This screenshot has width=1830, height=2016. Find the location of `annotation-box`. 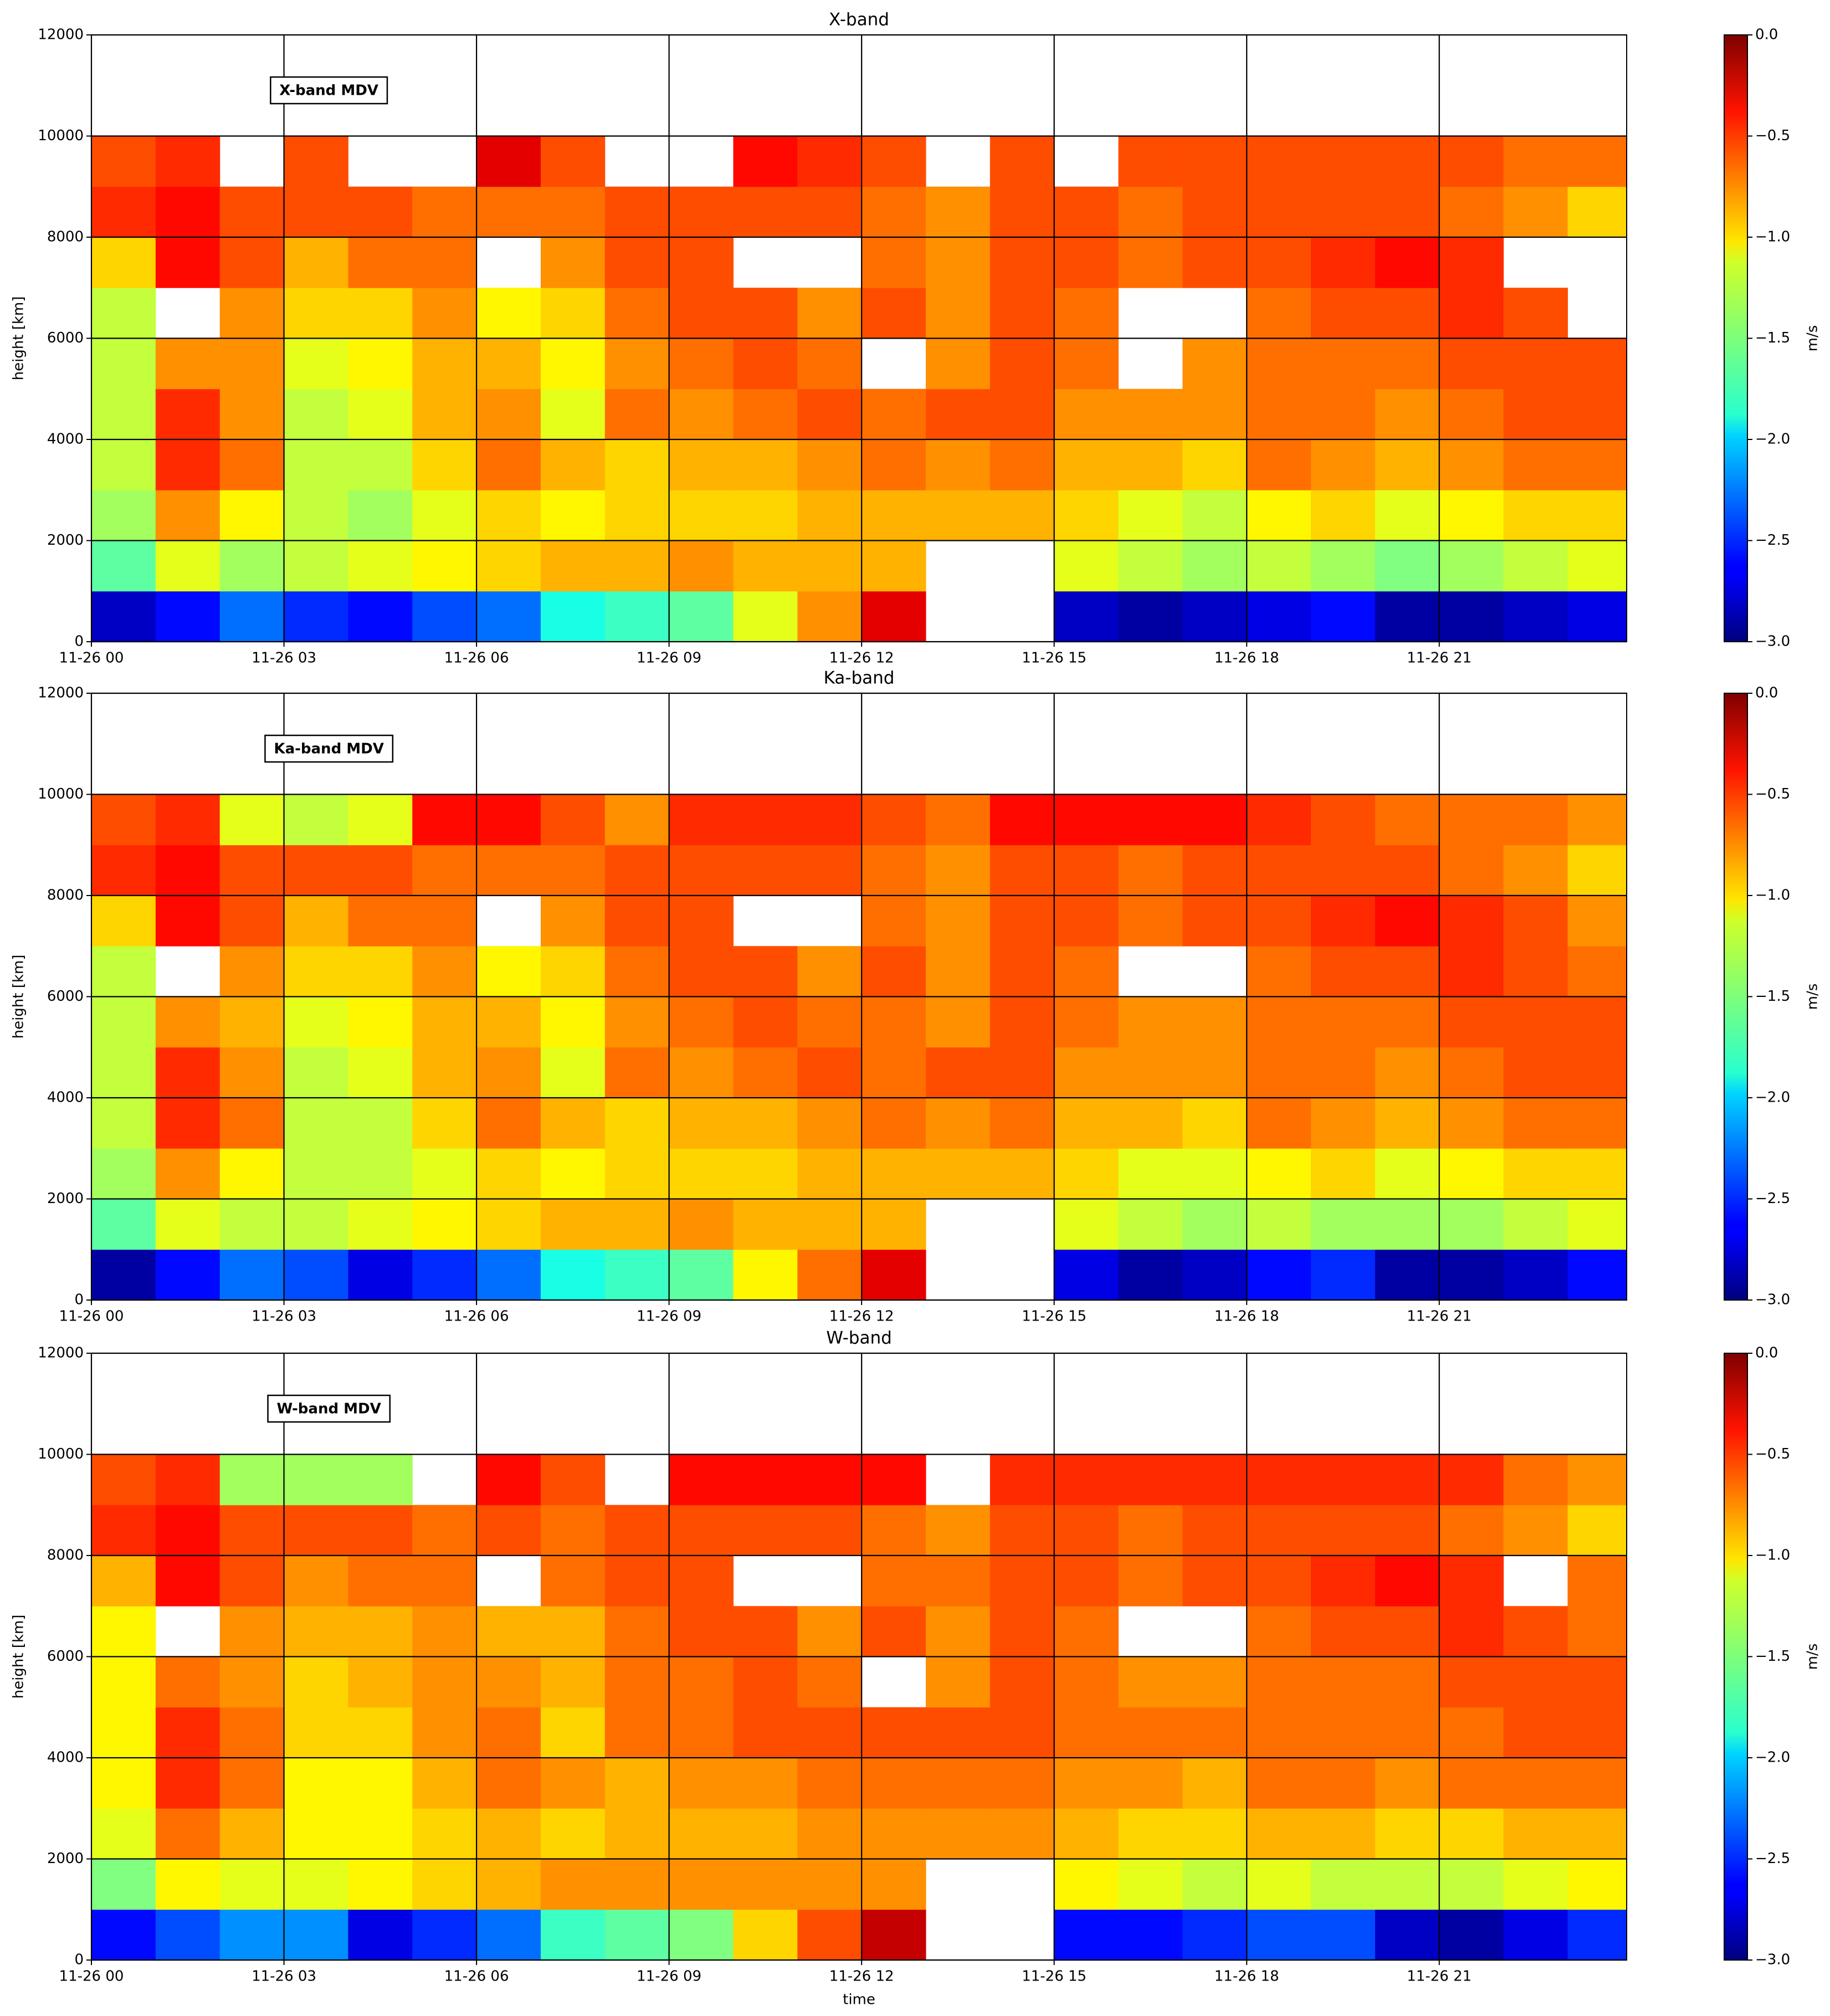

annotation-box is located at coordinates (329, 1408).